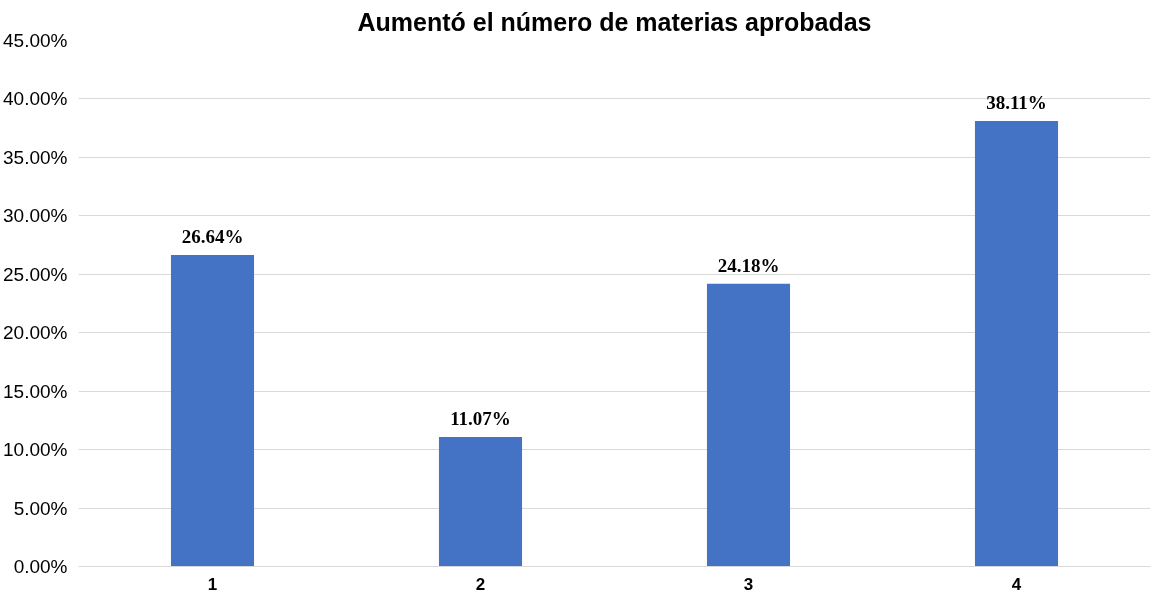  I want to click on x-tick-label: 4, so click(1016, 584).